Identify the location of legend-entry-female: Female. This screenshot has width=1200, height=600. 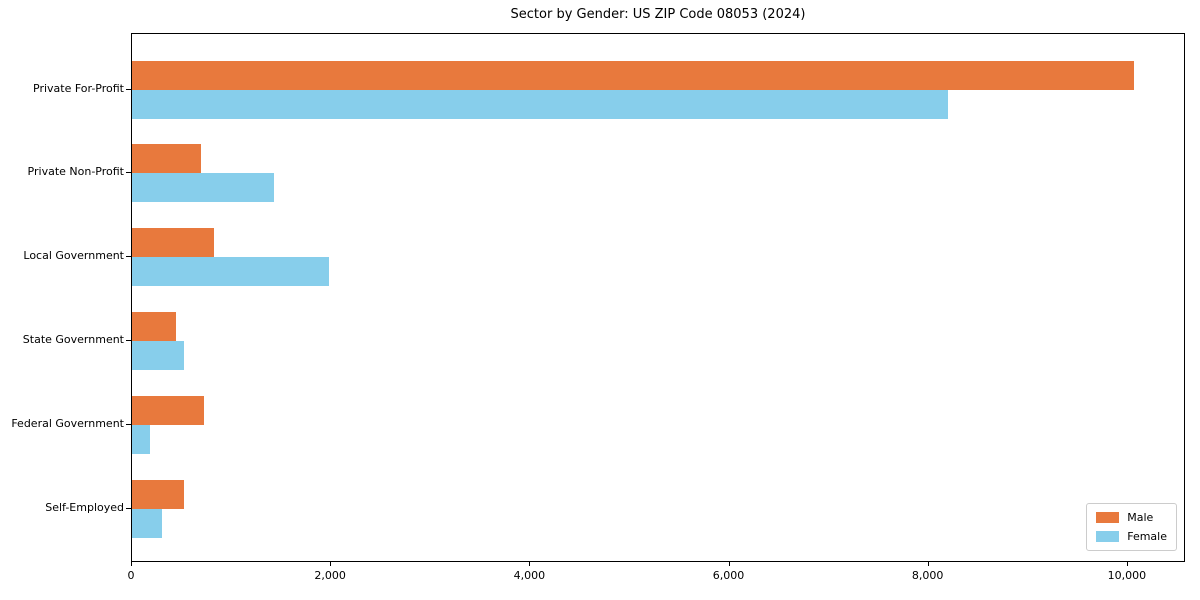
(1131, 536).